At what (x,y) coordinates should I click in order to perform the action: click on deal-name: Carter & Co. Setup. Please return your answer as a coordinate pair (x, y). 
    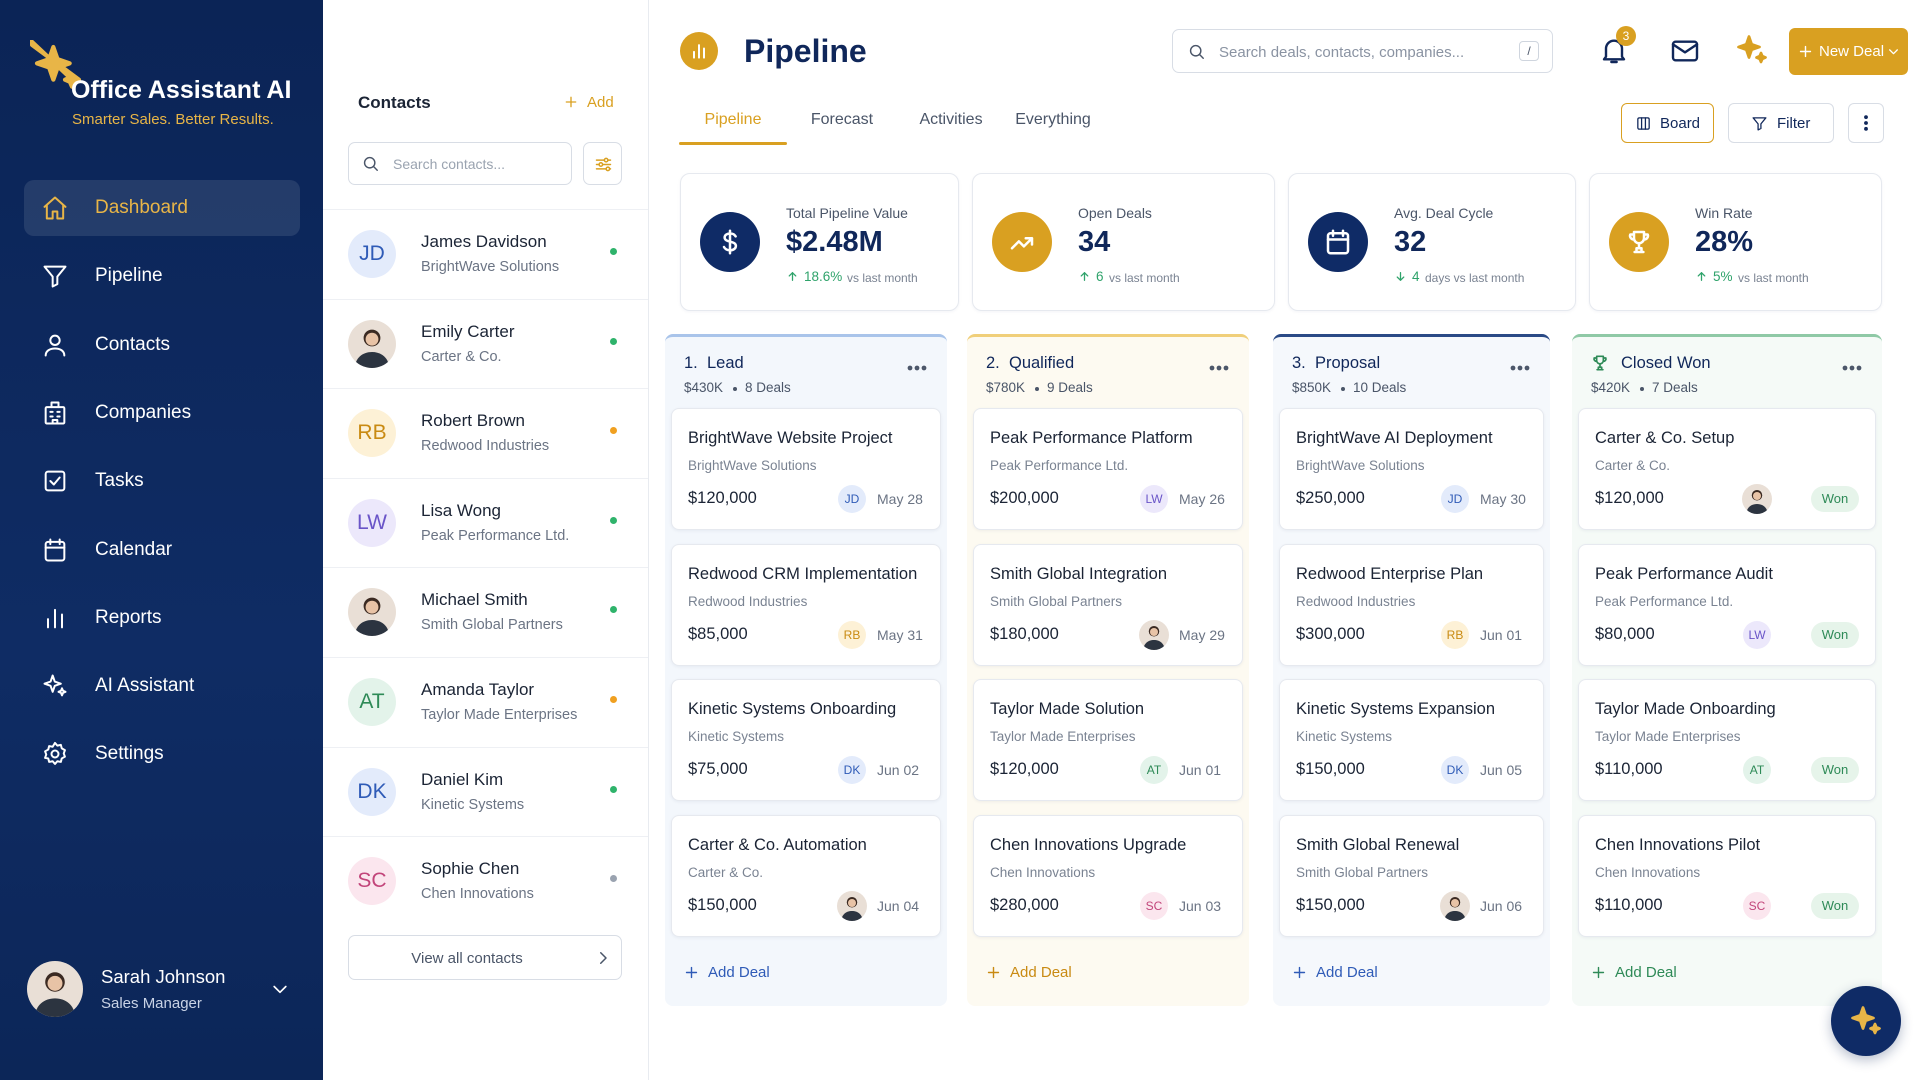
    Looking at the image, I should click on (1665, 438).